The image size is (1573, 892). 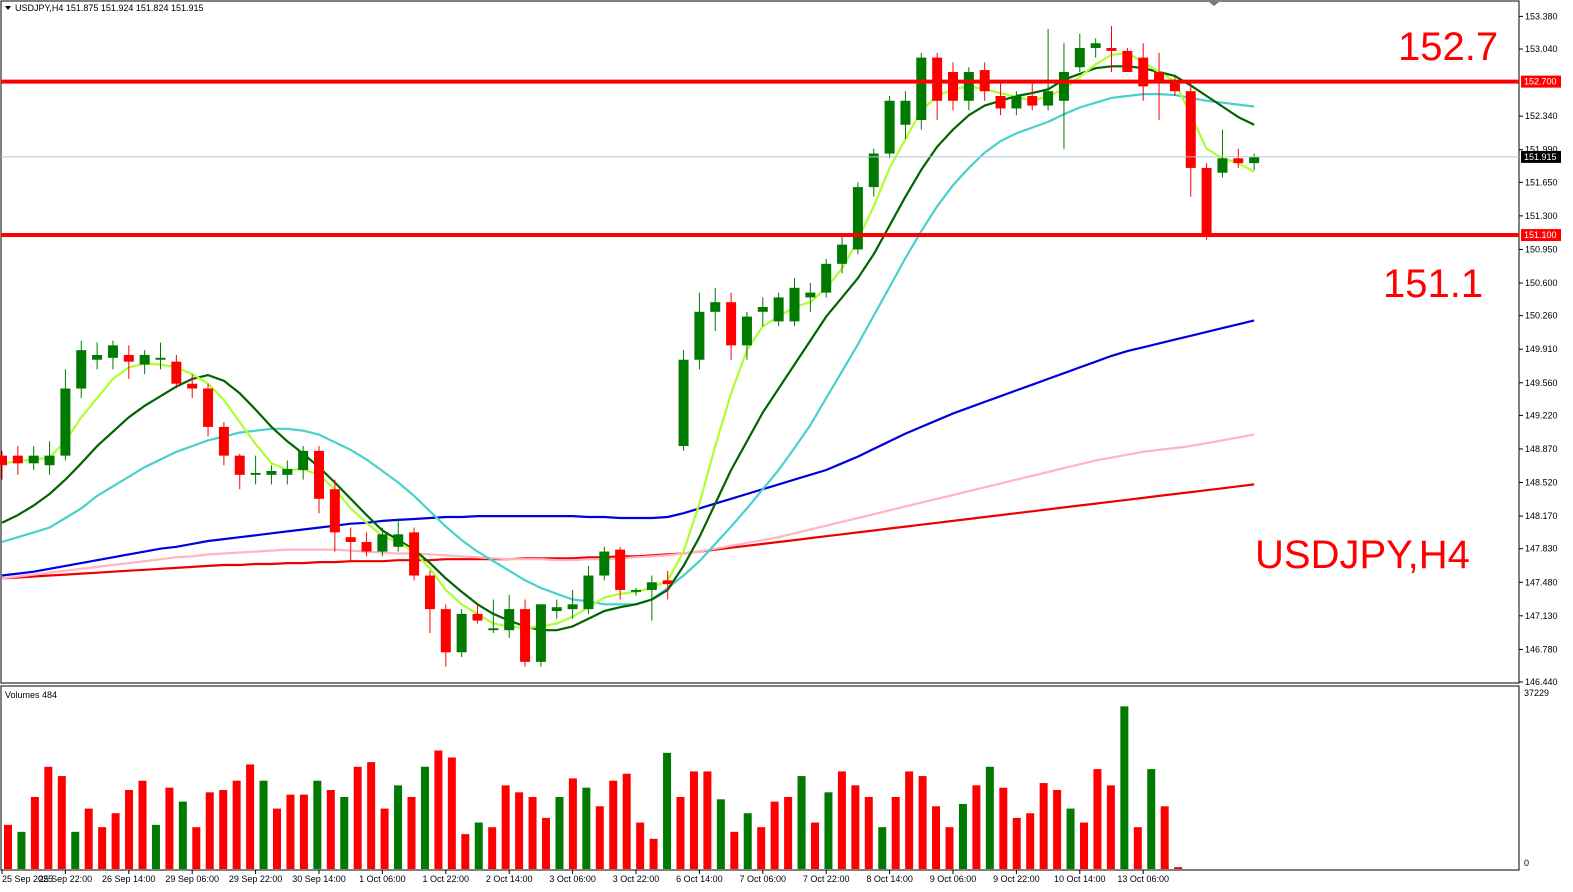 I want to click on volume-label: Volumes 484, so click(x=31, y=695).